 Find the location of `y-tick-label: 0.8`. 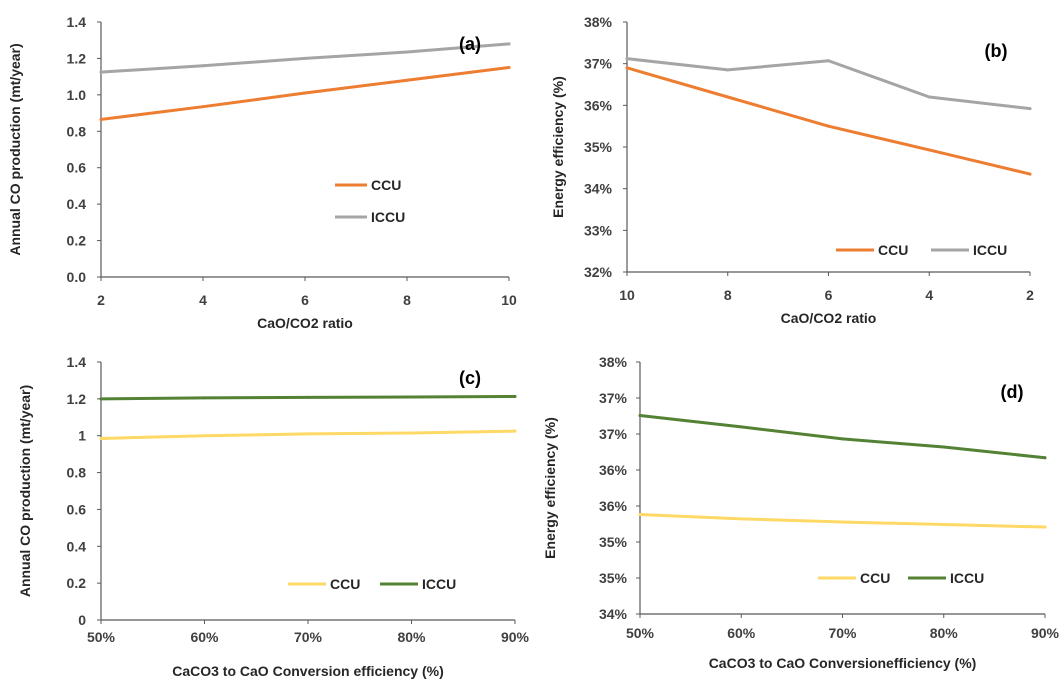

y-tick-label: 0.8 is located at coordinates (77, 473).